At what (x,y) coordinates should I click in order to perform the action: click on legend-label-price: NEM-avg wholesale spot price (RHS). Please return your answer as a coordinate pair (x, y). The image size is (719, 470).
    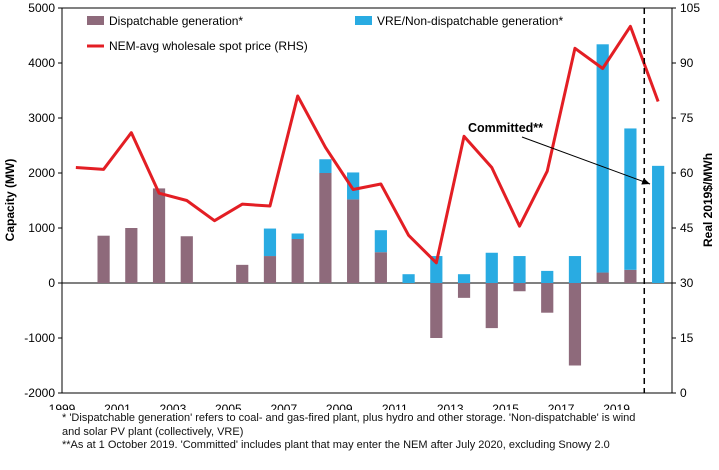
    Looking at the image, I should click on (208, 46).